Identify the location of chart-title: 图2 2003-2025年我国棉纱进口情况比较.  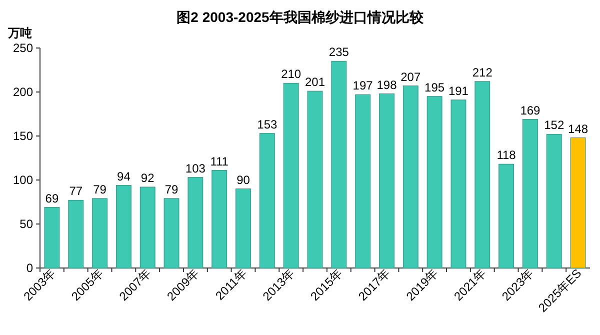
(300, 17).